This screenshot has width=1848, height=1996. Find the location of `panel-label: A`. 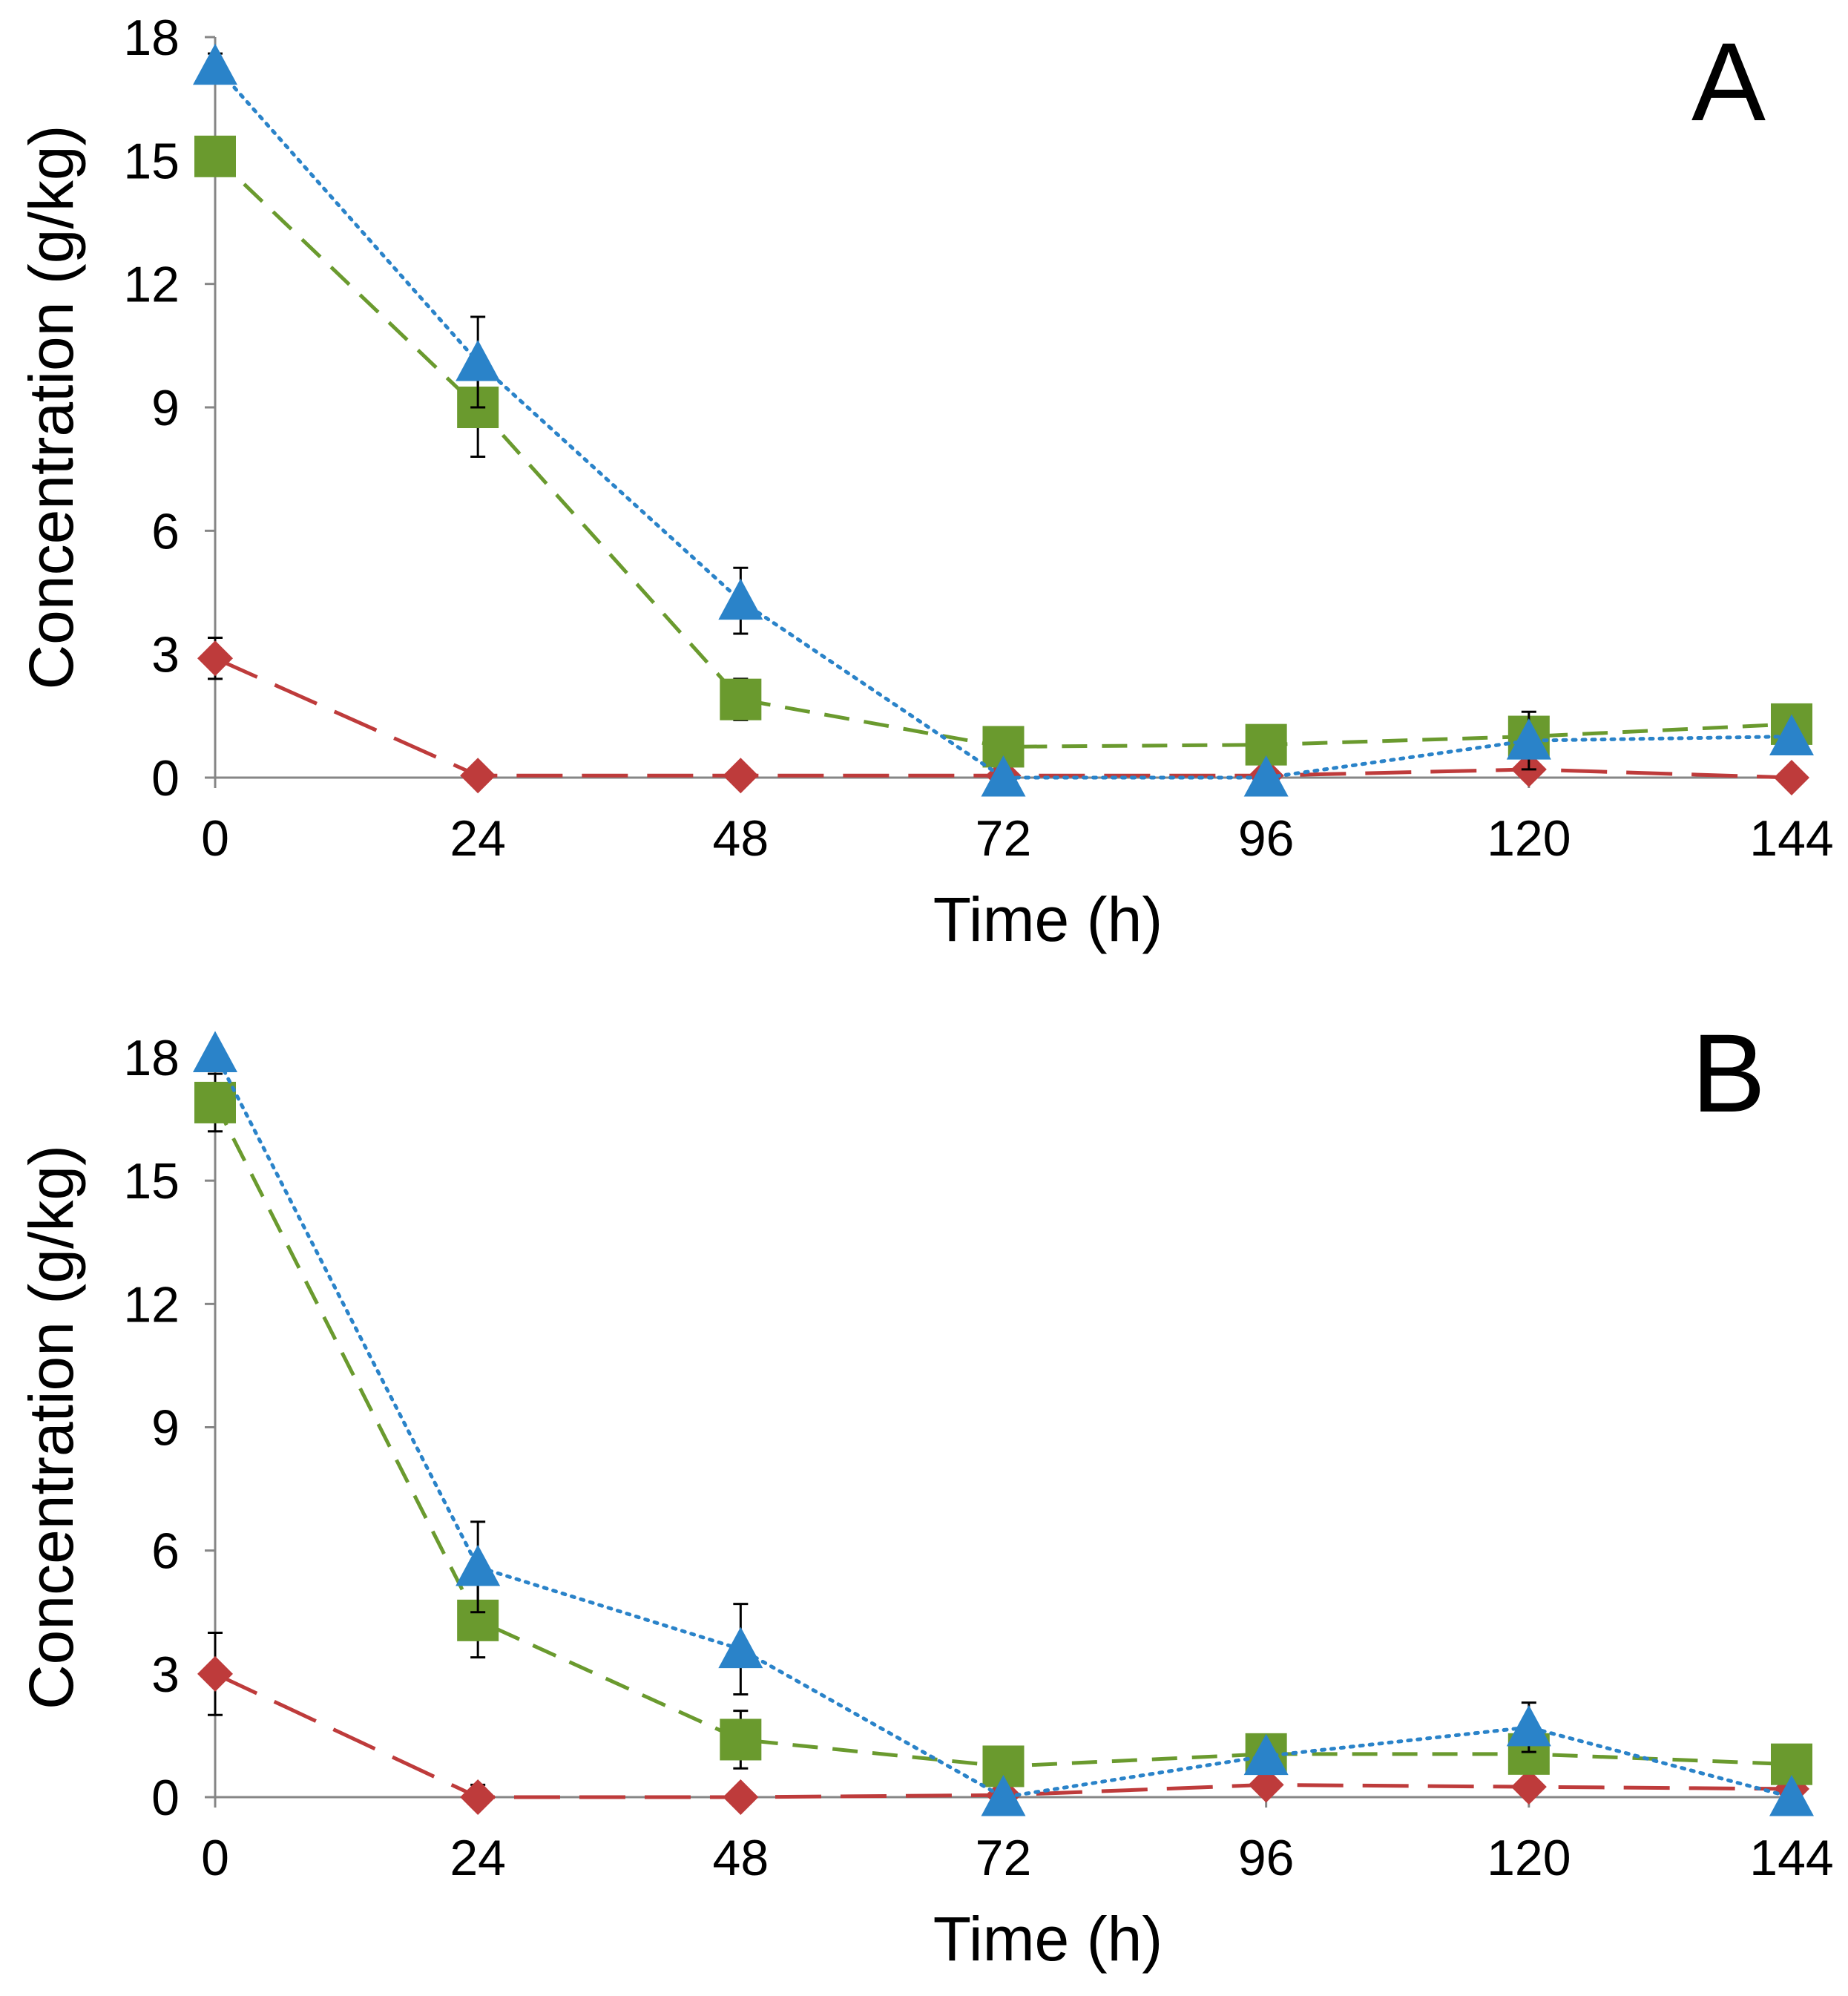

panel-label: A is located at coordinates (1728, 82).